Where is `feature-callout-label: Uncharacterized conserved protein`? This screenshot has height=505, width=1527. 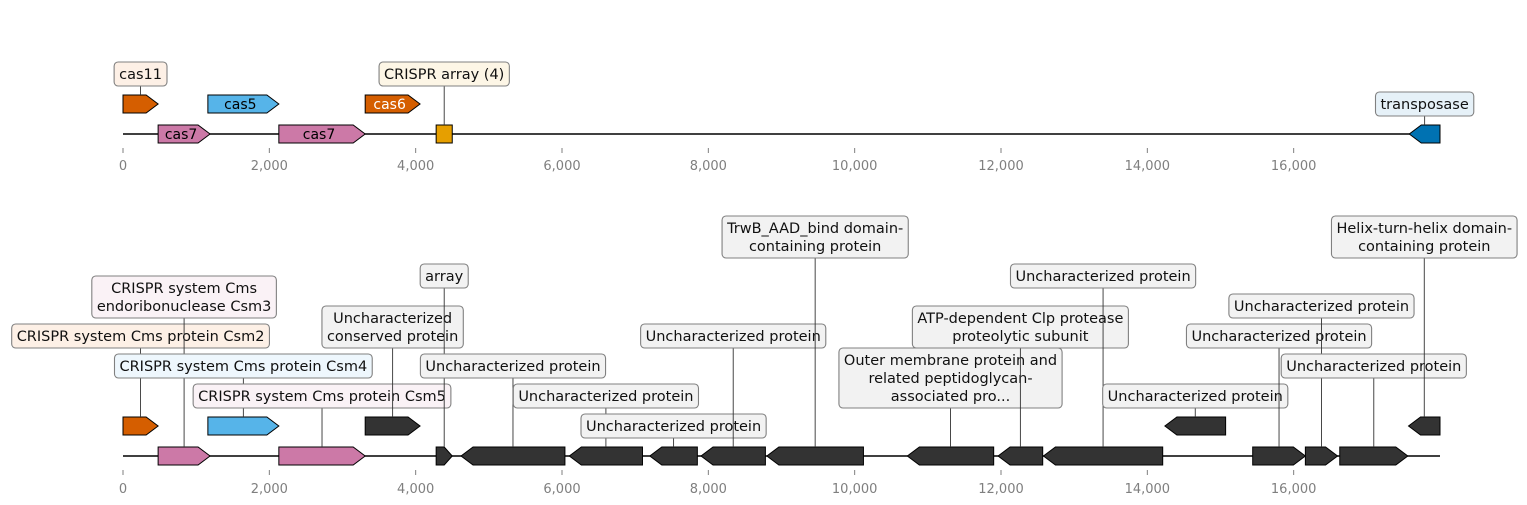 feature-callout-label: Uncharacterized conserved protein is located at coordinates (392, 328).